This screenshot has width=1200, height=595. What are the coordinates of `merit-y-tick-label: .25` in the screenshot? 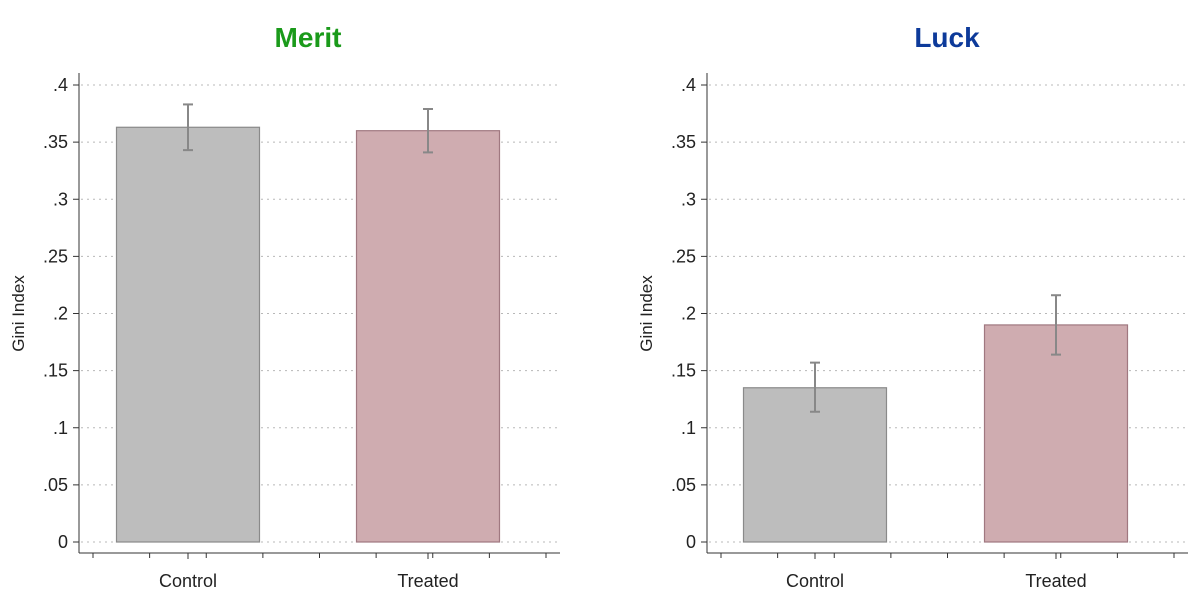 It's located at (55, 256).